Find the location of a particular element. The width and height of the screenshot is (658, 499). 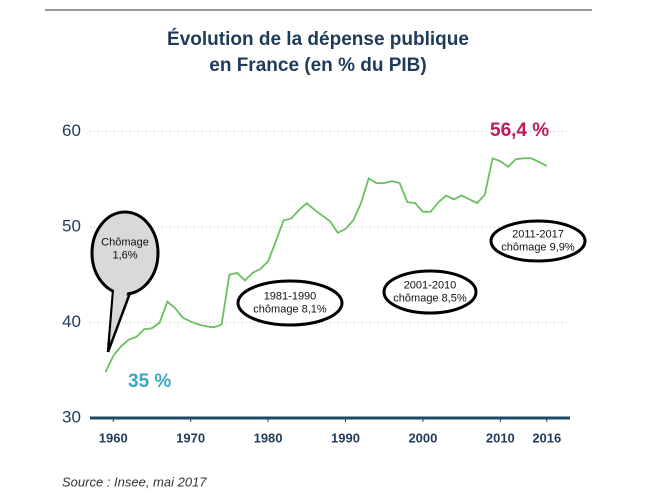

x-tick-label: 1990 is located at coordinates (345, 437).